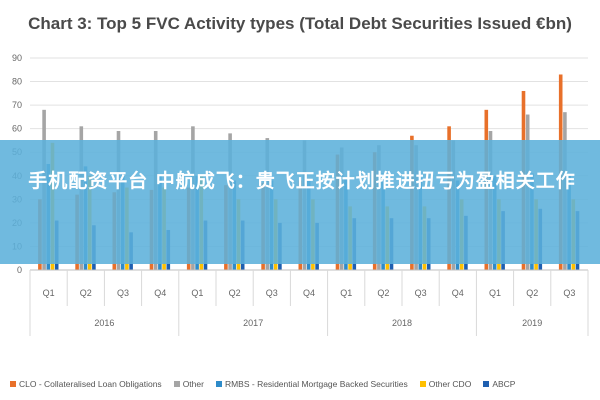  What do you see at coordinates (90, 384) in the screenshot?
I see `legend-label: CLO - Collateralised Loan Obligations` at bounding box center [90, 384].